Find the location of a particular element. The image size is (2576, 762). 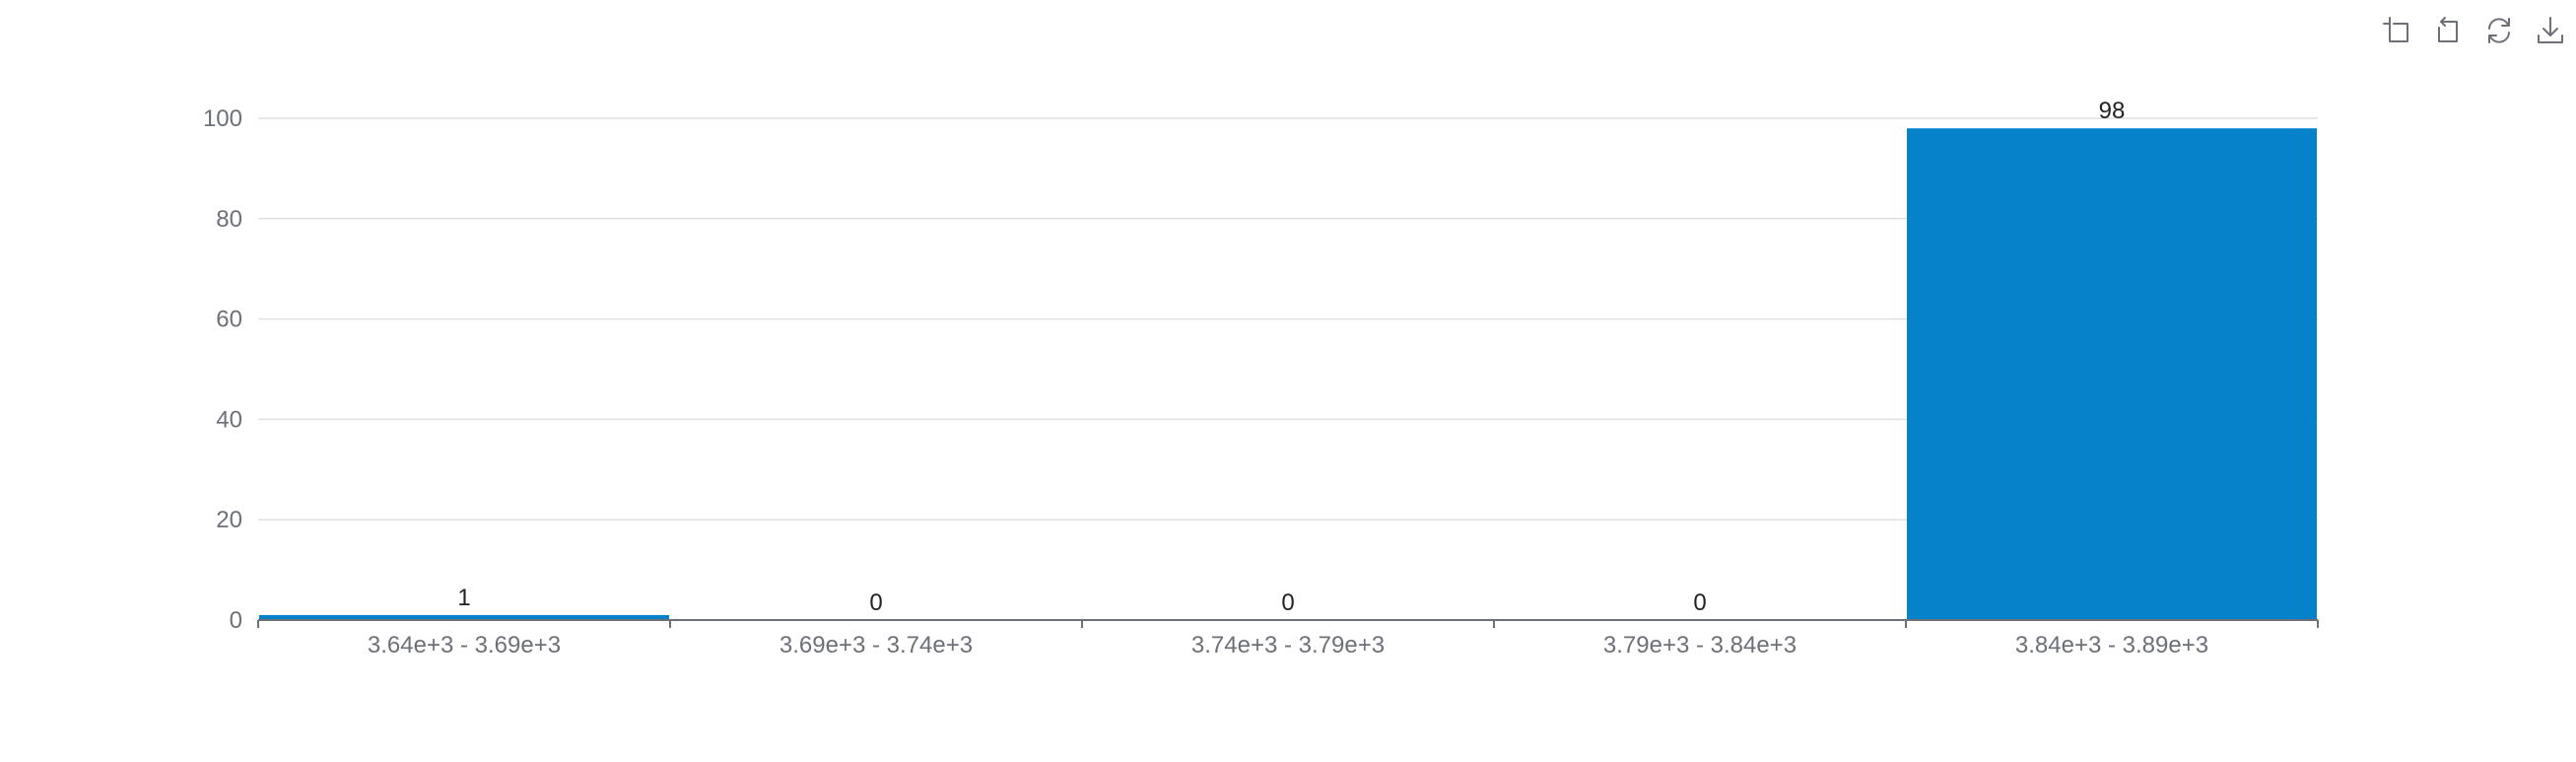

y-tick-label: 60 is located at coordinates (229, 320).